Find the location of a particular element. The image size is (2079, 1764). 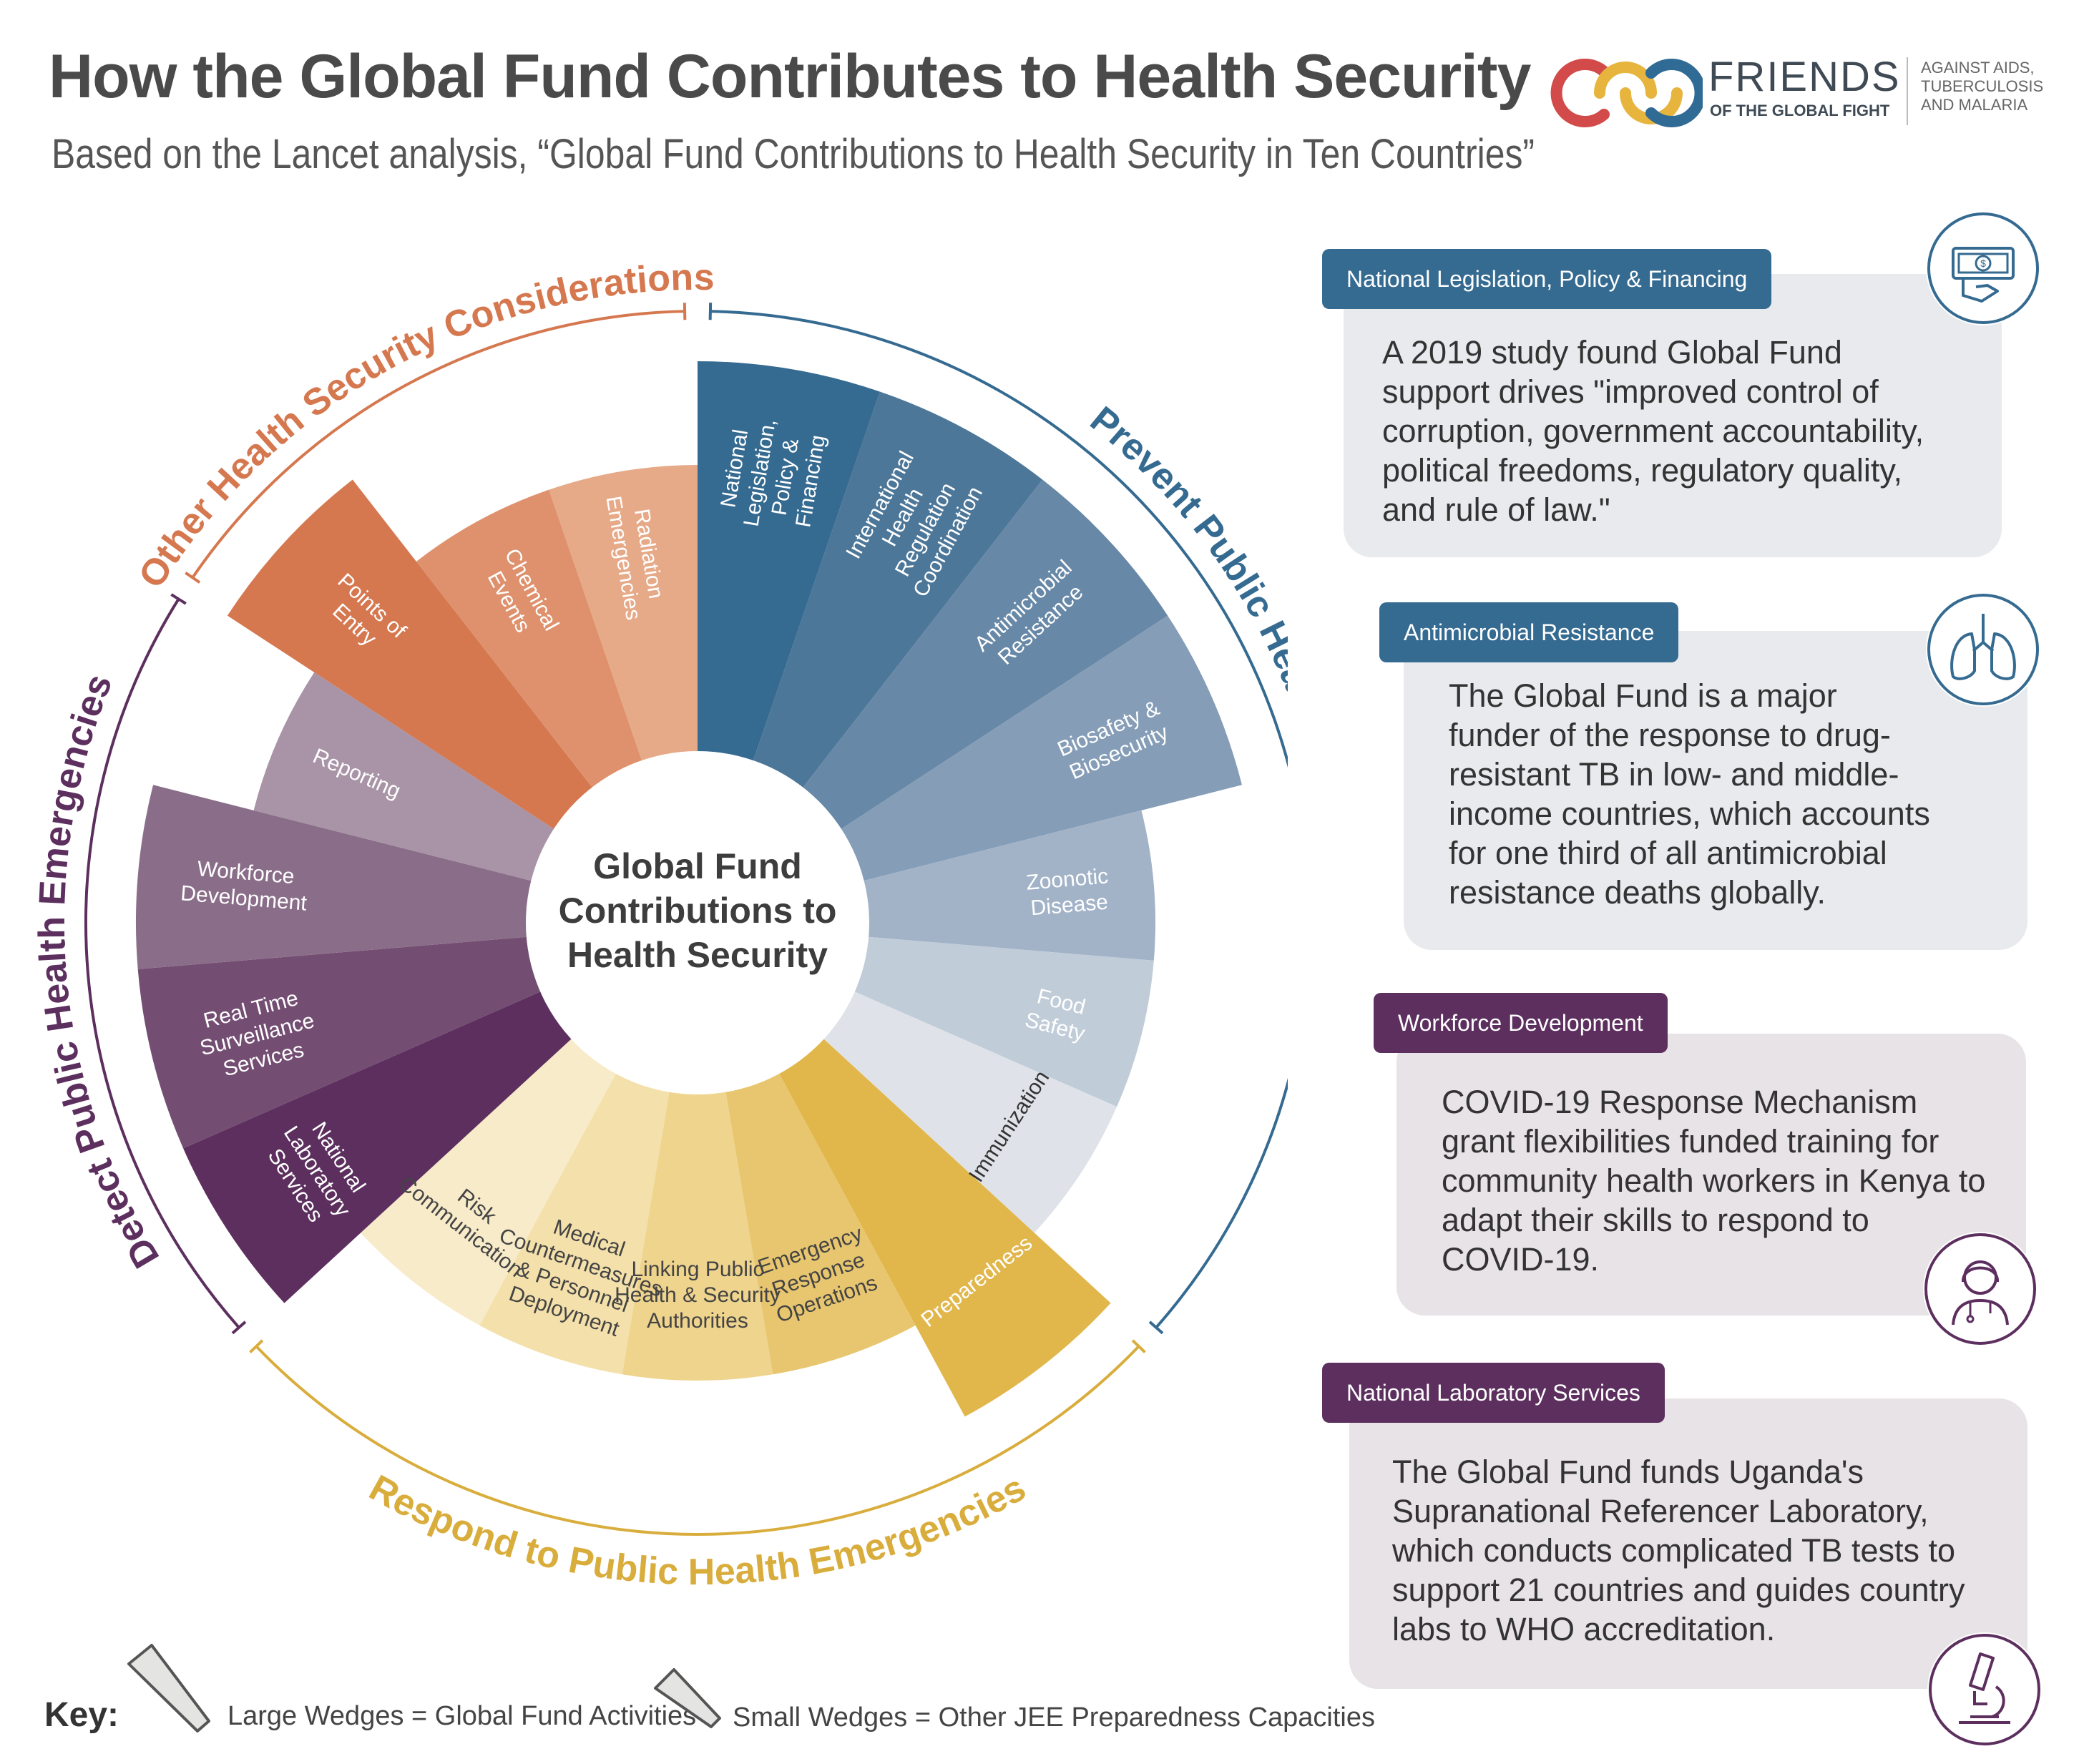

rings-logo-icon is located at coordinates (1628, 93).